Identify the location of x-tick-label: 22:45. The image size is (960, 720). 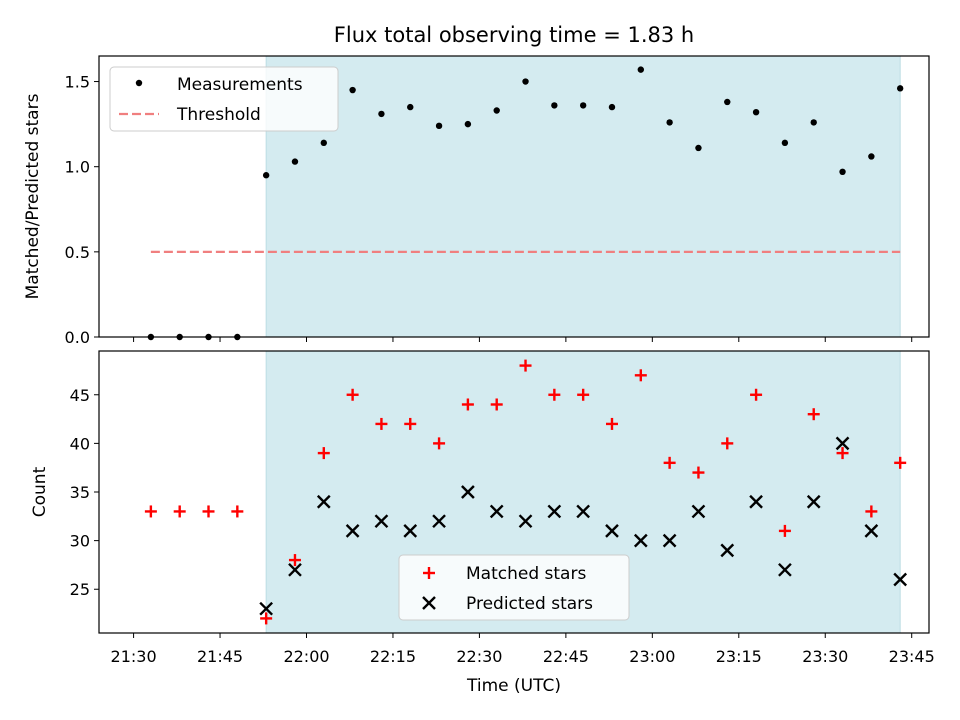
(566, 656).